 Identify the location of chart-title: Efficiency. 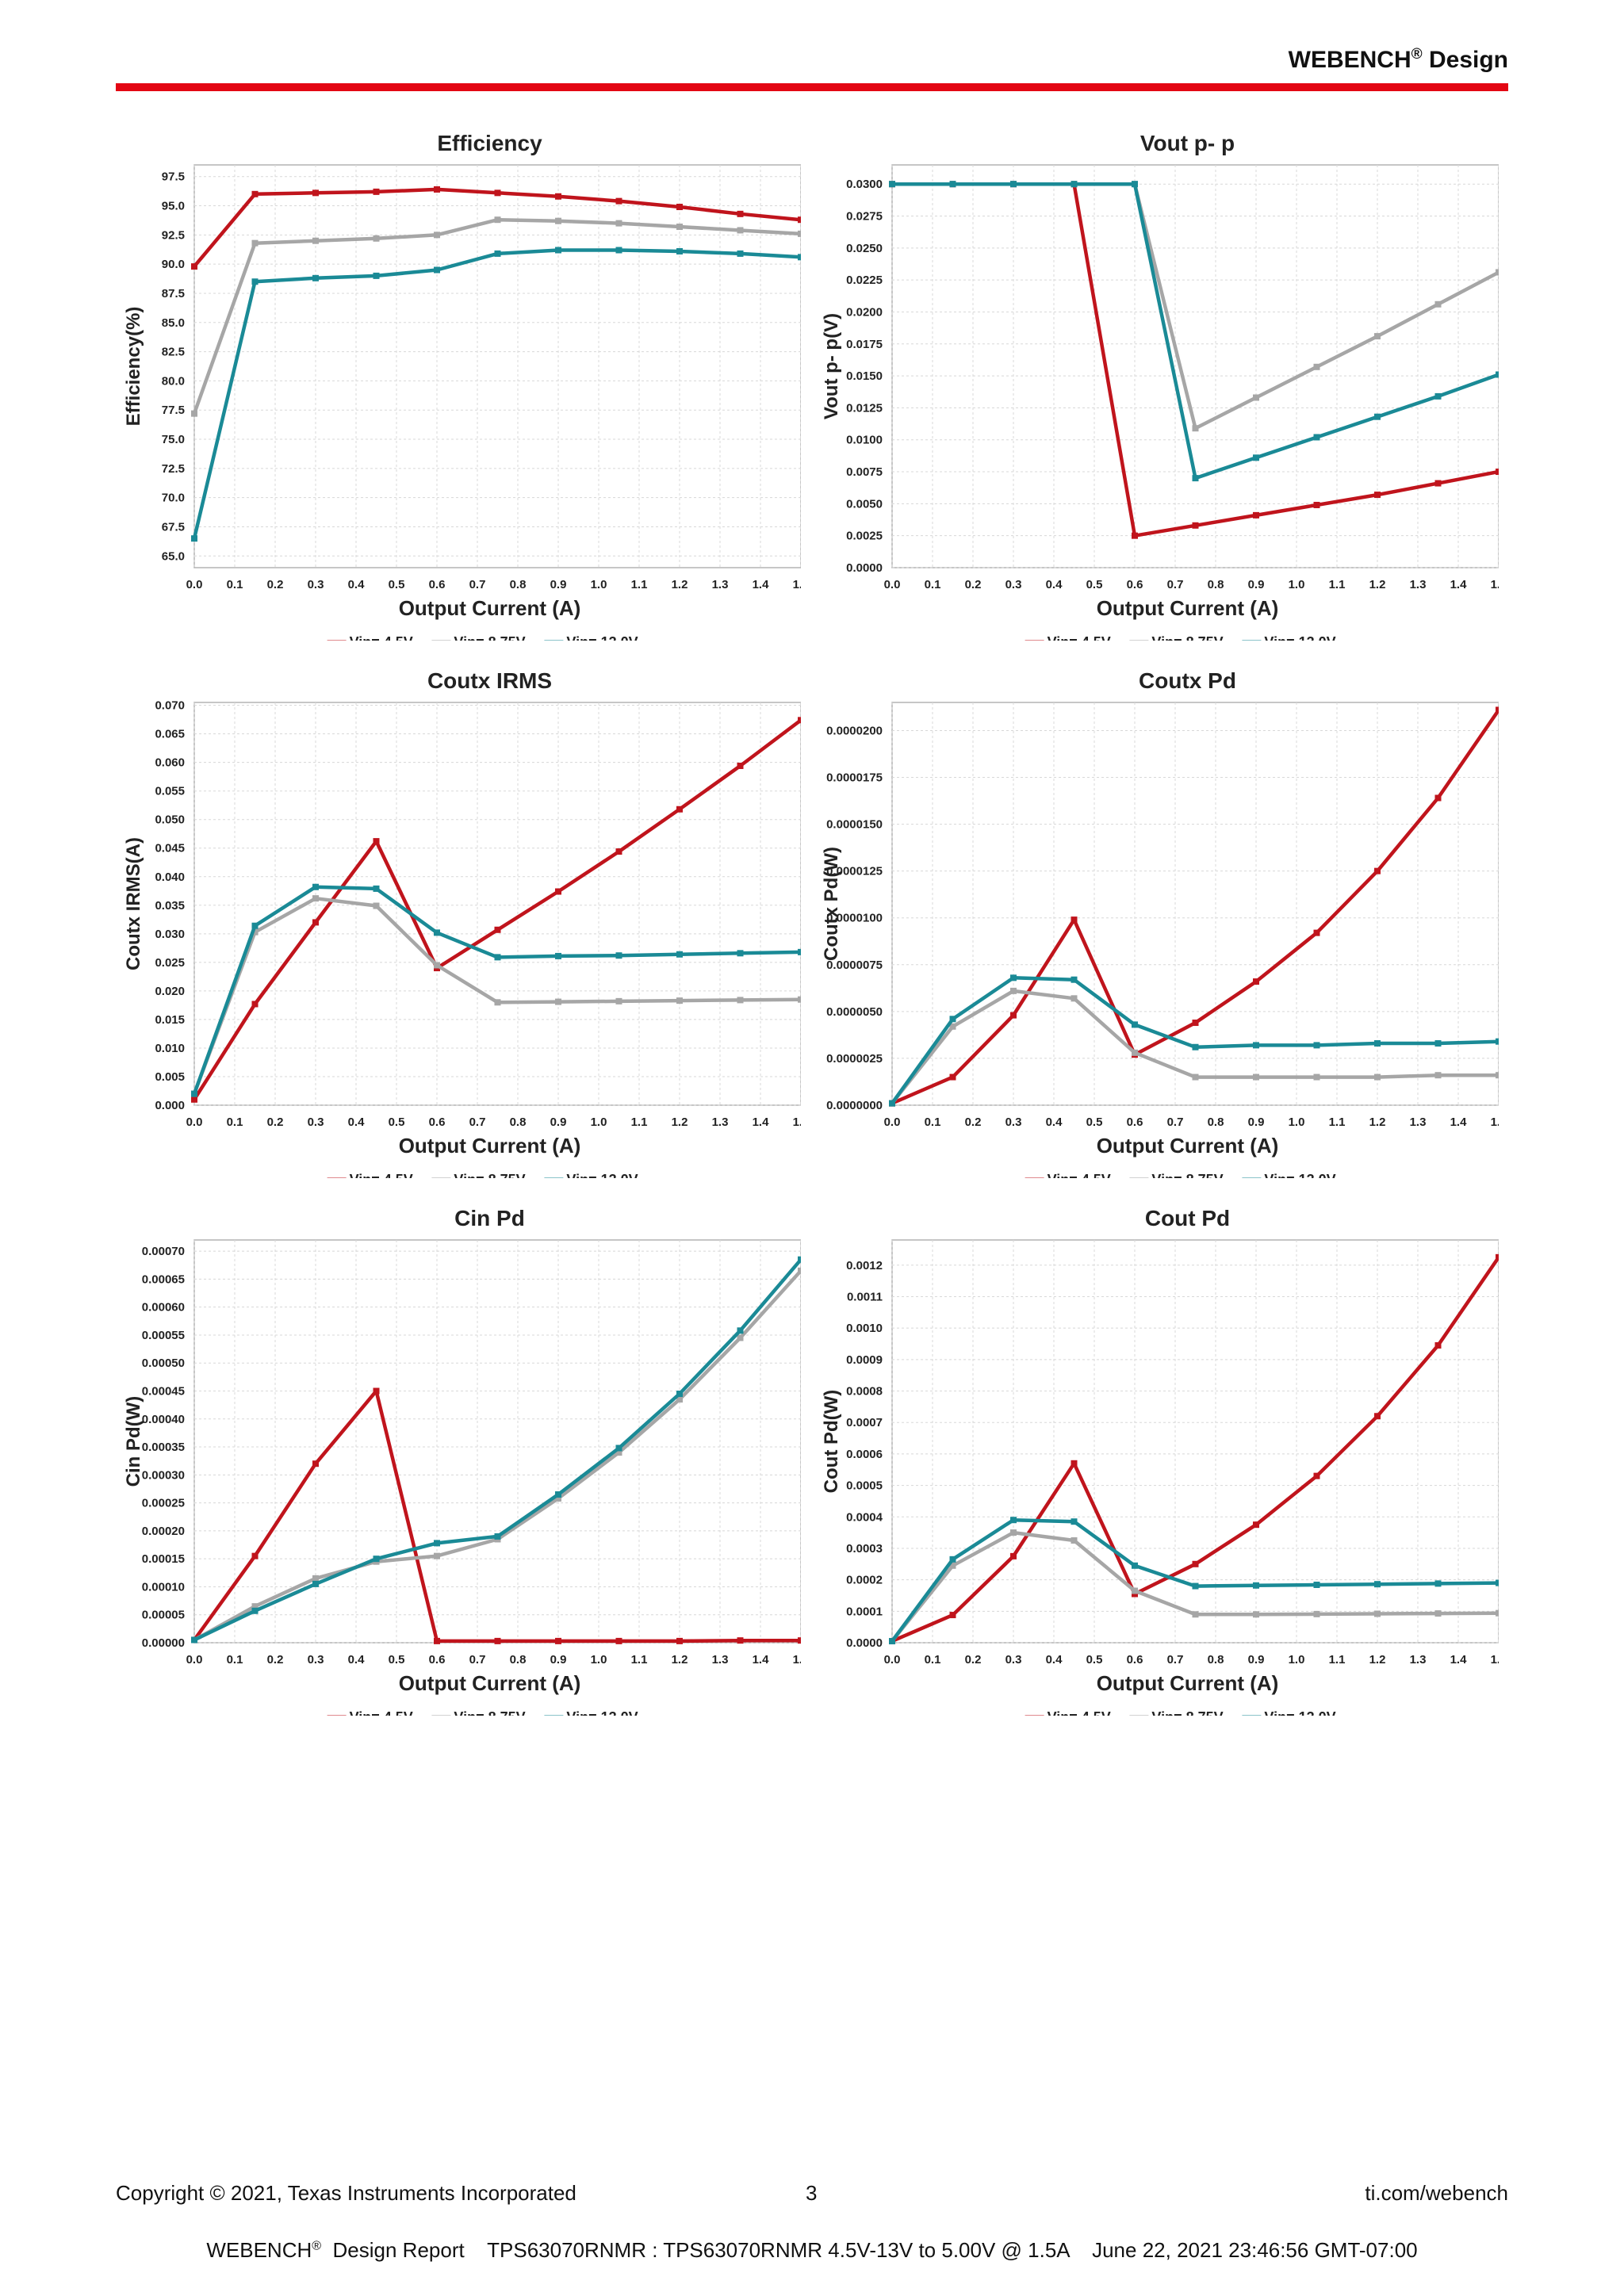
(489, 143).